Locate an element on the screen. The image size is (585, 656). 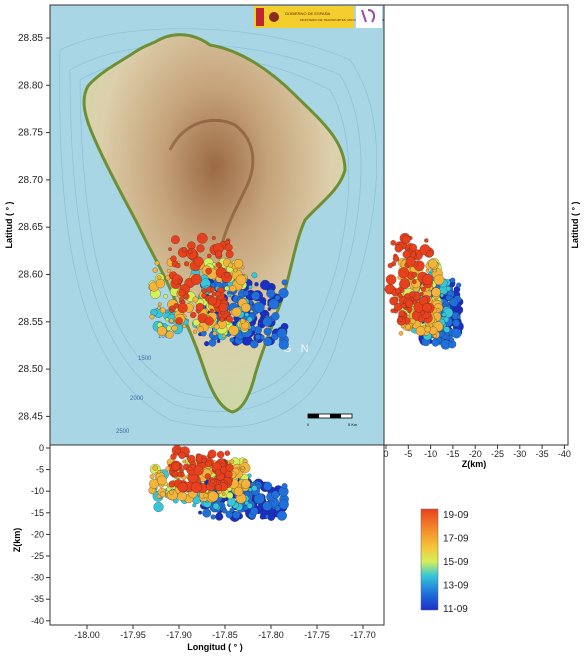
legend-date-label: 13-09 is located at coordinates (456, 586).